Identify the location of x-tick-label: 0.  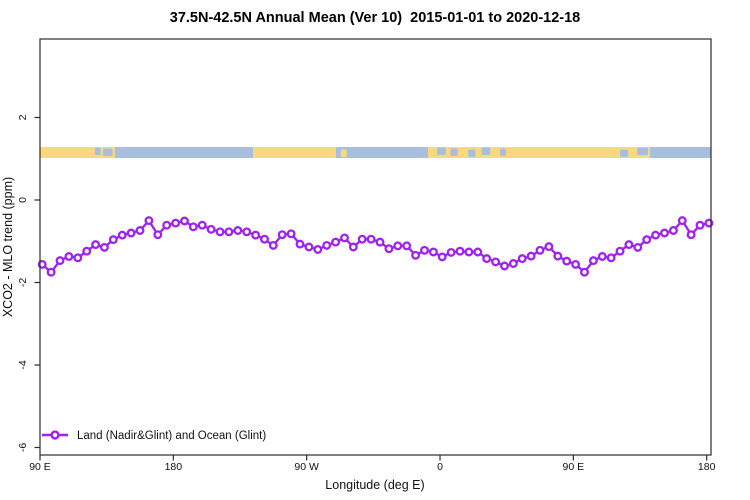
(440, 467).